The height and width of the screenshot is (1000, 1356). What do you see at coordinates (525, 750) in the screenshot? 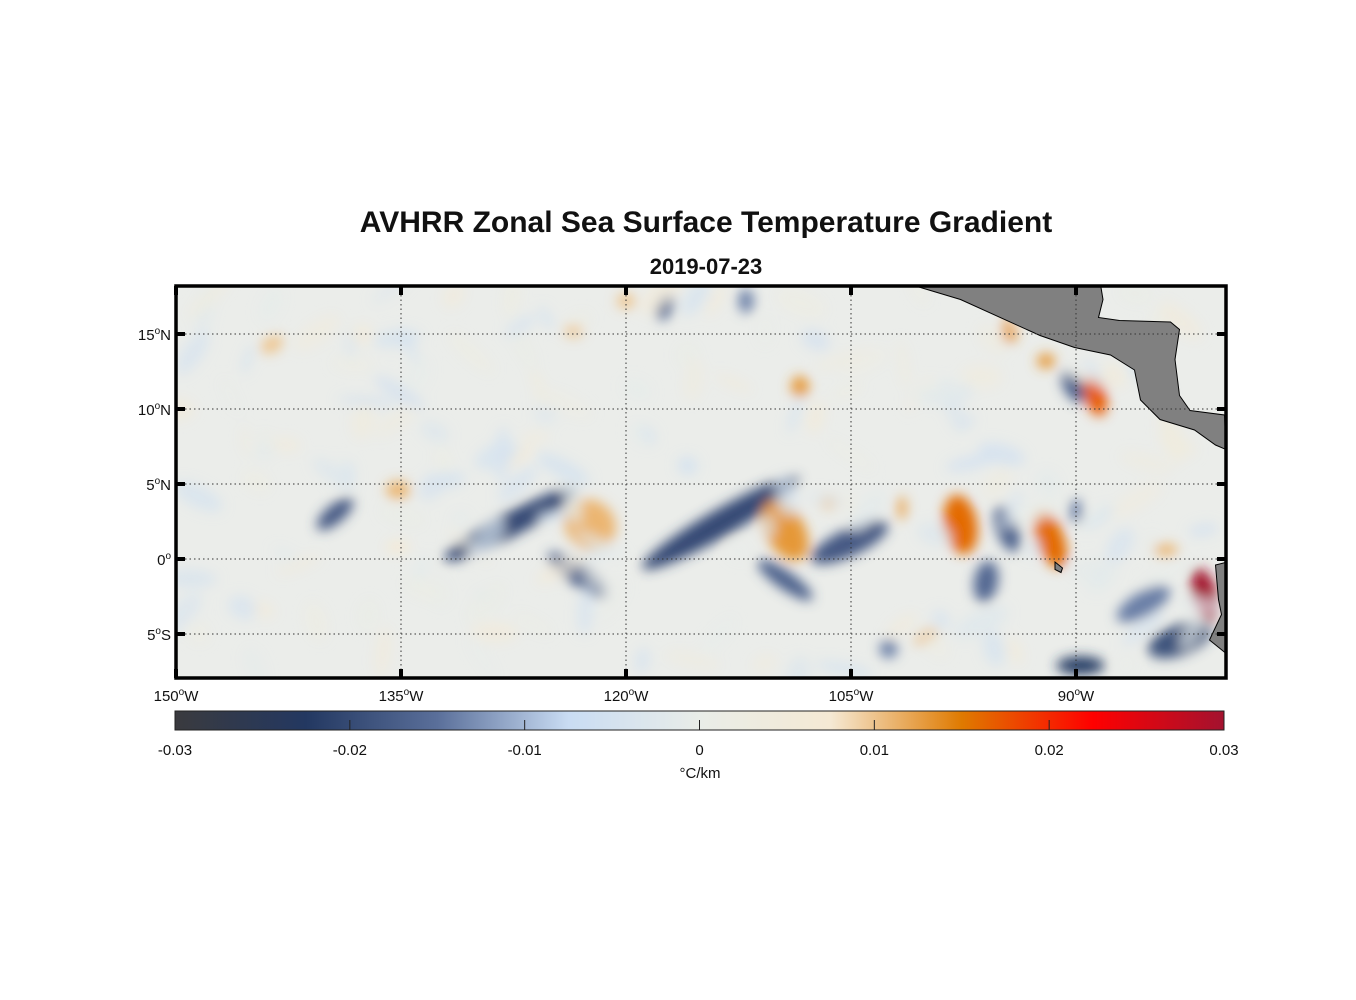
I see `colorbar-tick-label: -0.01` at bounding box center [525, 750].